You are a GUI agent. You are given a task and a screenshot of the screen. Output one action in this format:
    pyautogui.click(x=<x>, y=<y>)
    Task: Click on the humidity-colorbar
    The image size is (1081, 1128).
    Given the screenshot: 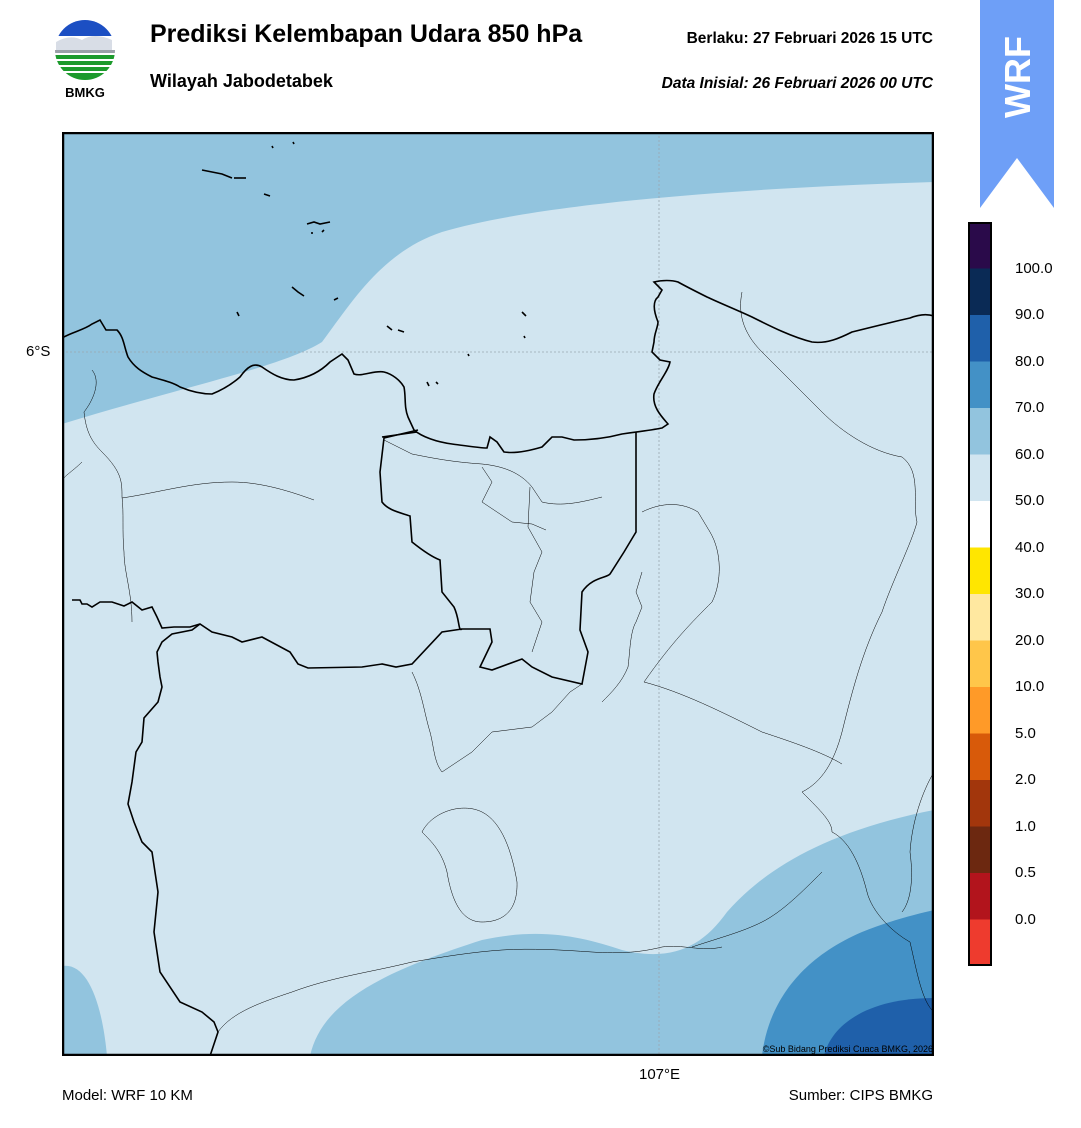 What is the action you would take?
    pyautogui.click(x=980, y=594)
    